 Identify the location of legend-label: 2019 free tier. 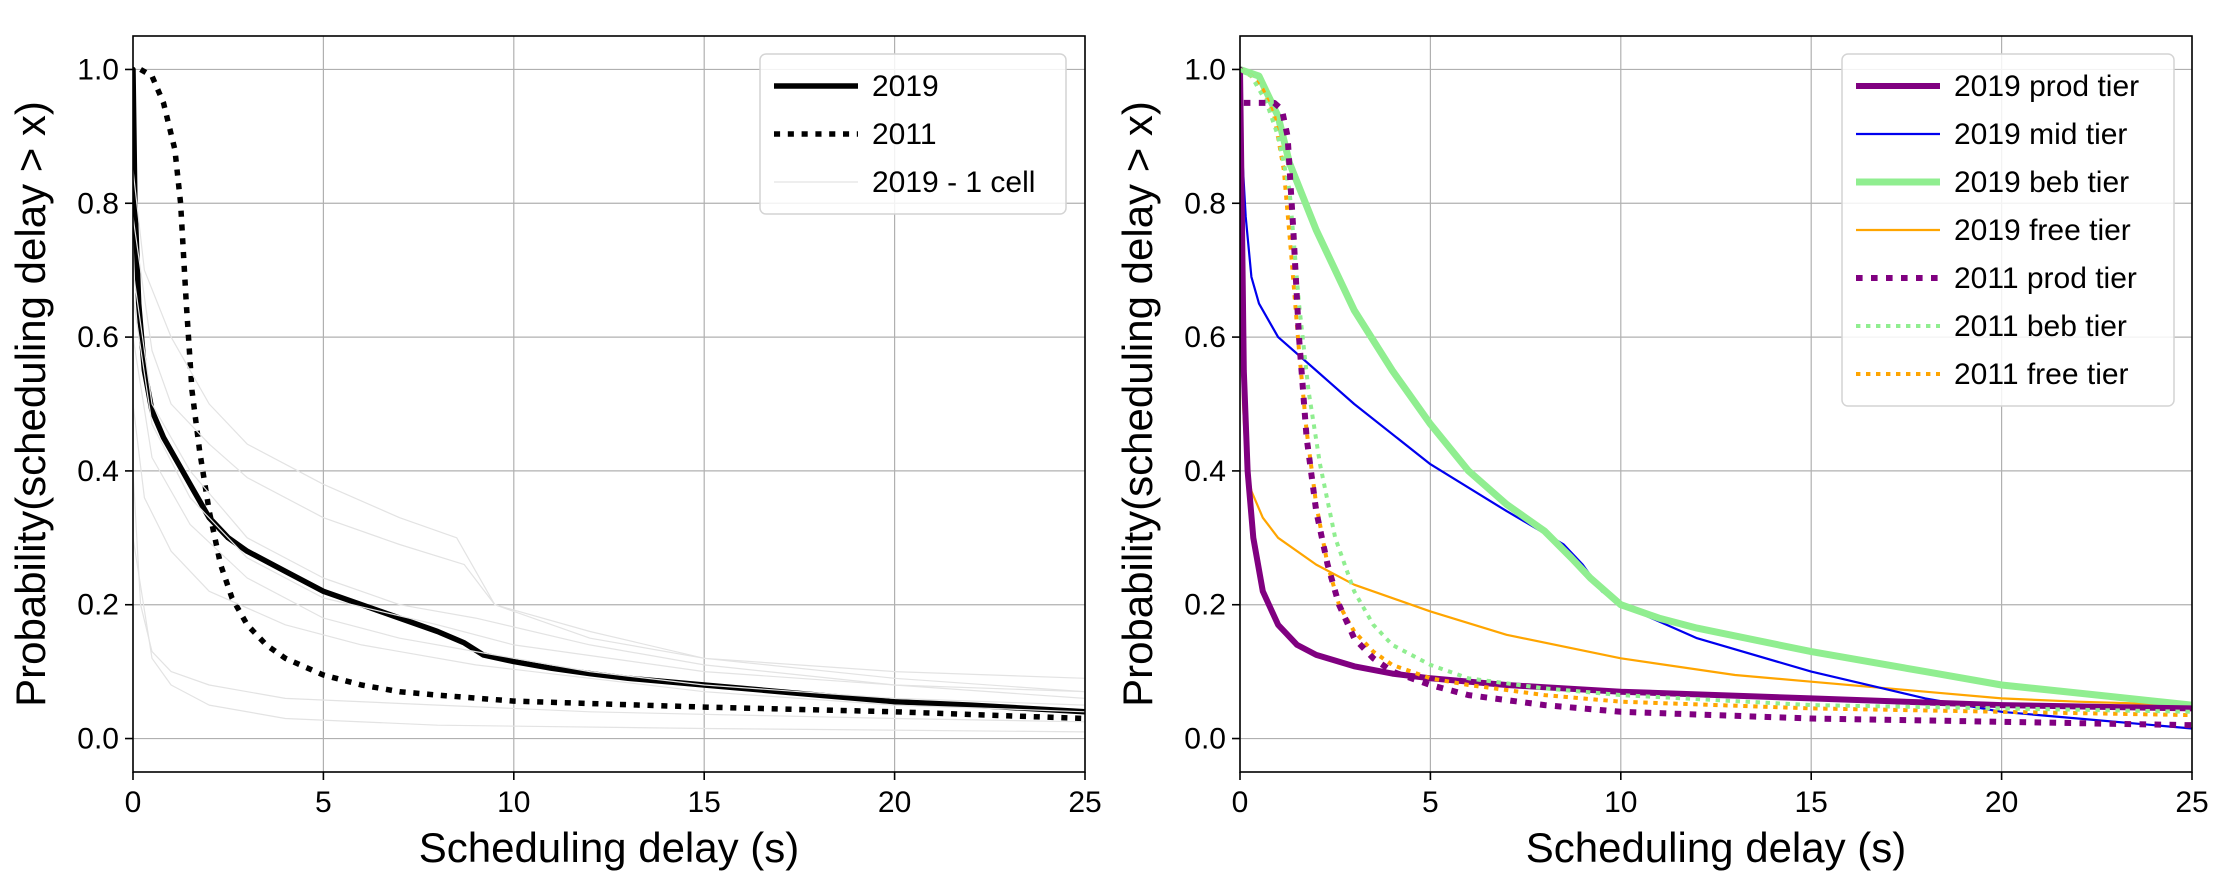
(2042, 230).